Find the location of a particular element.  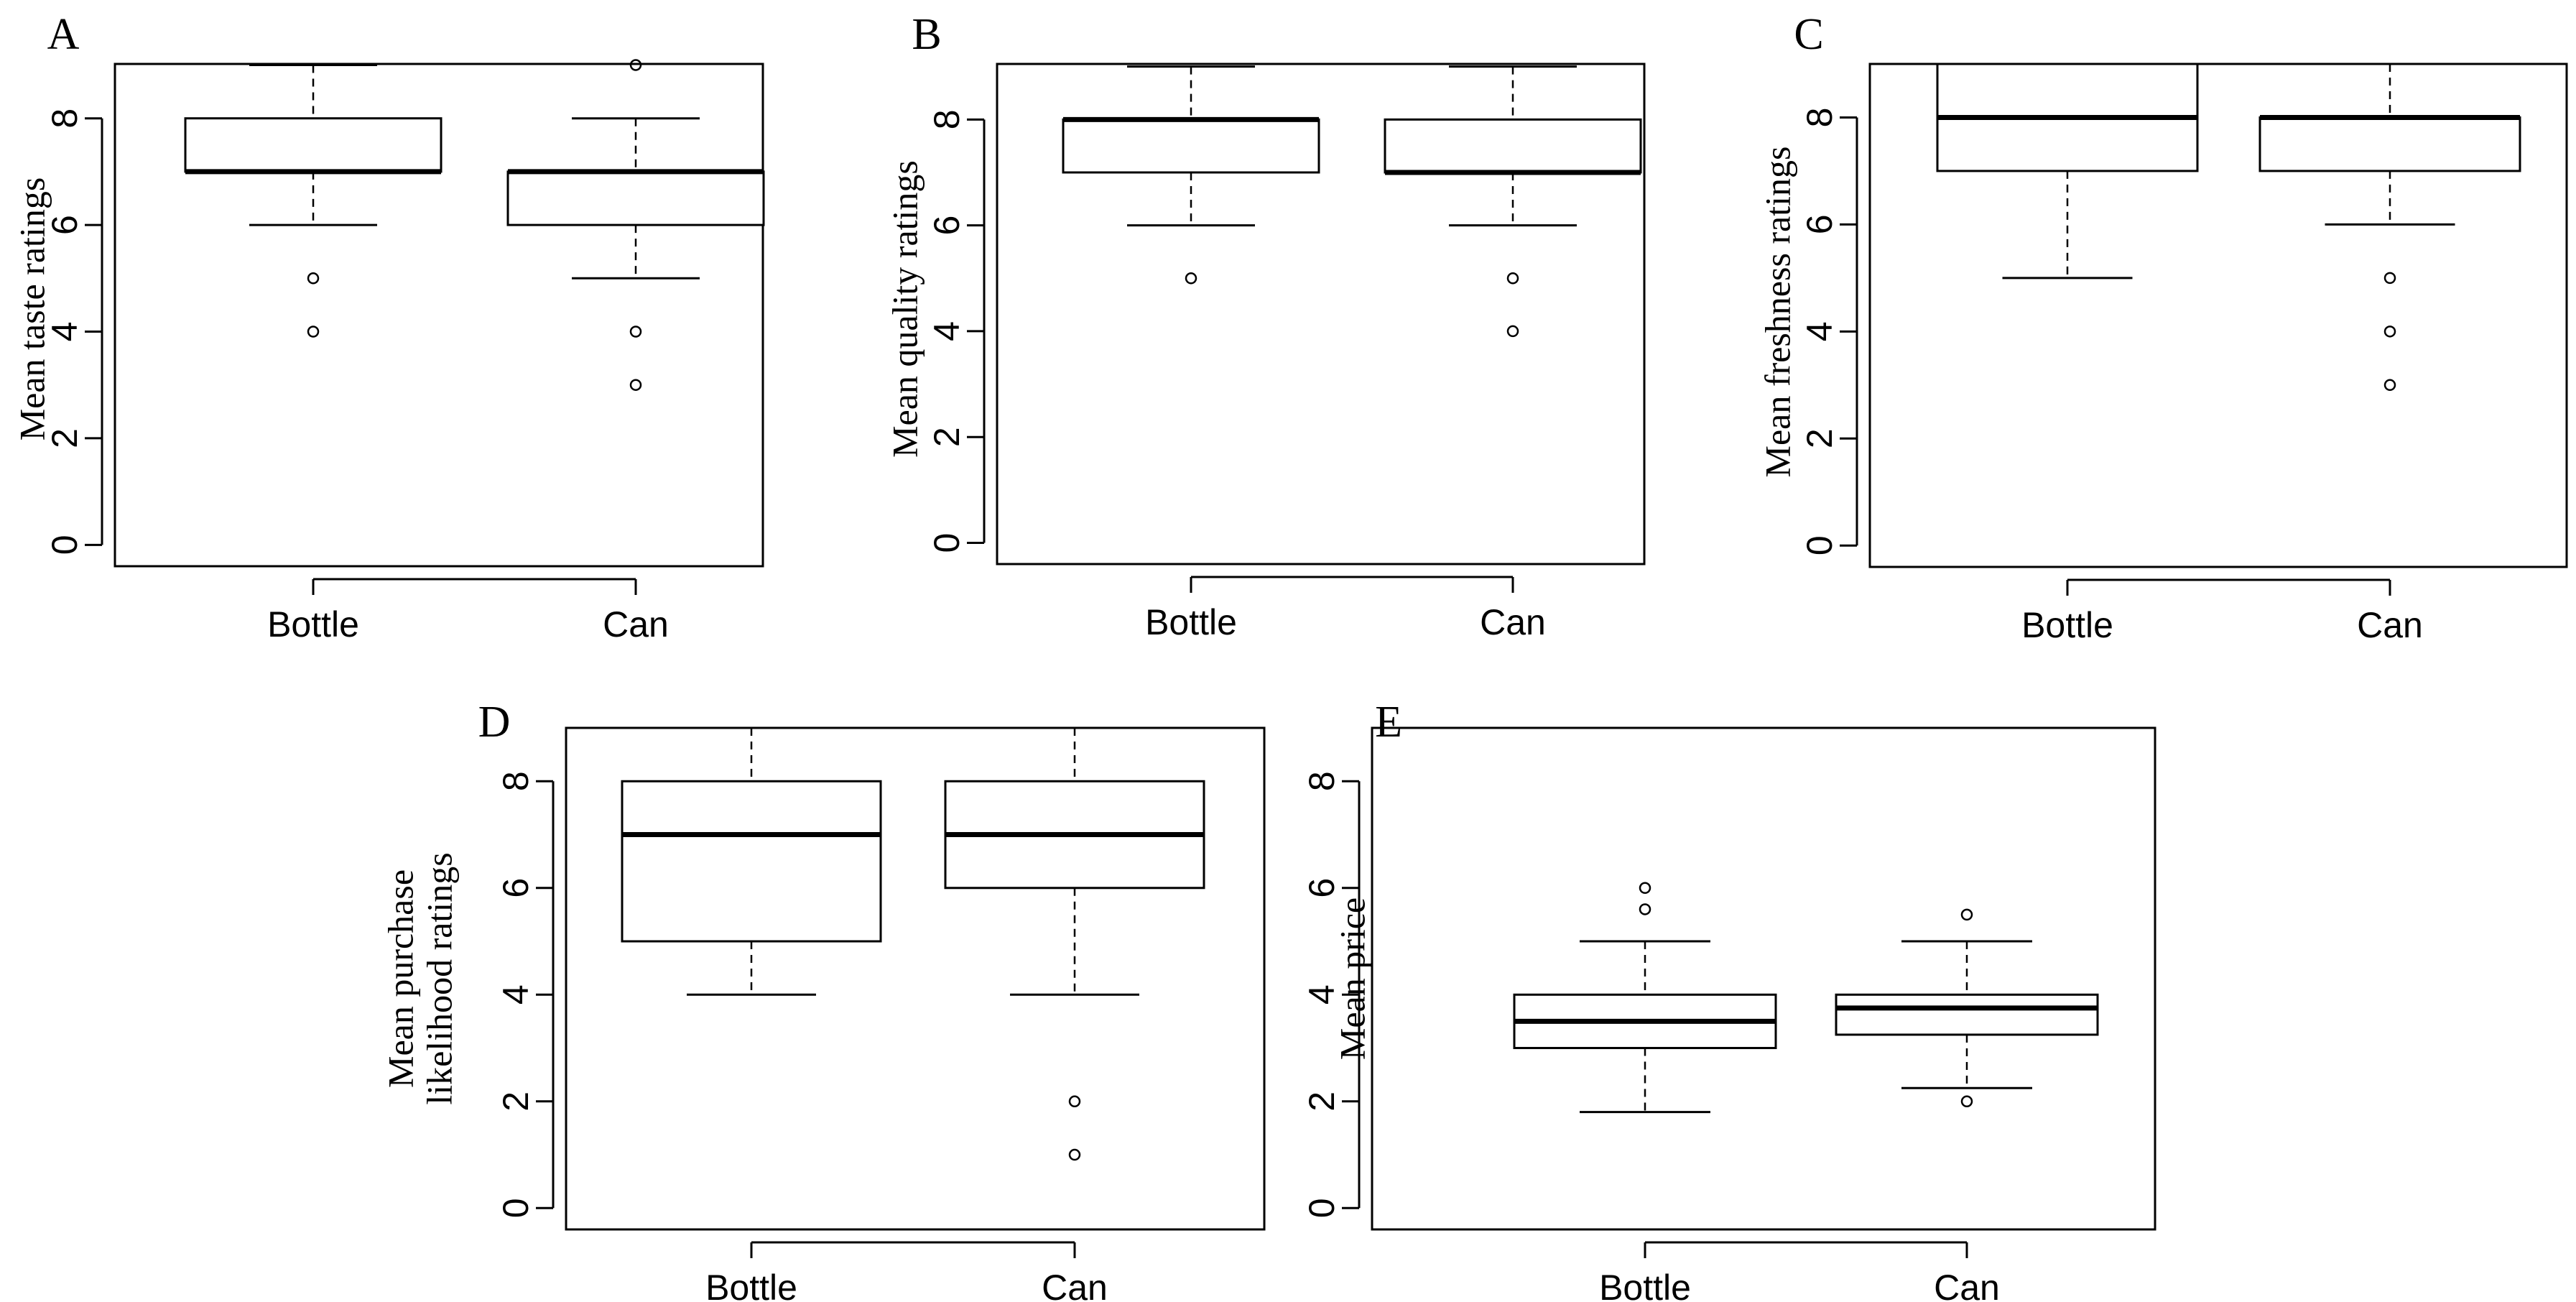

panel-c-y-axis-title: Mean freshness ratings is located at coordinates (1777, 312).